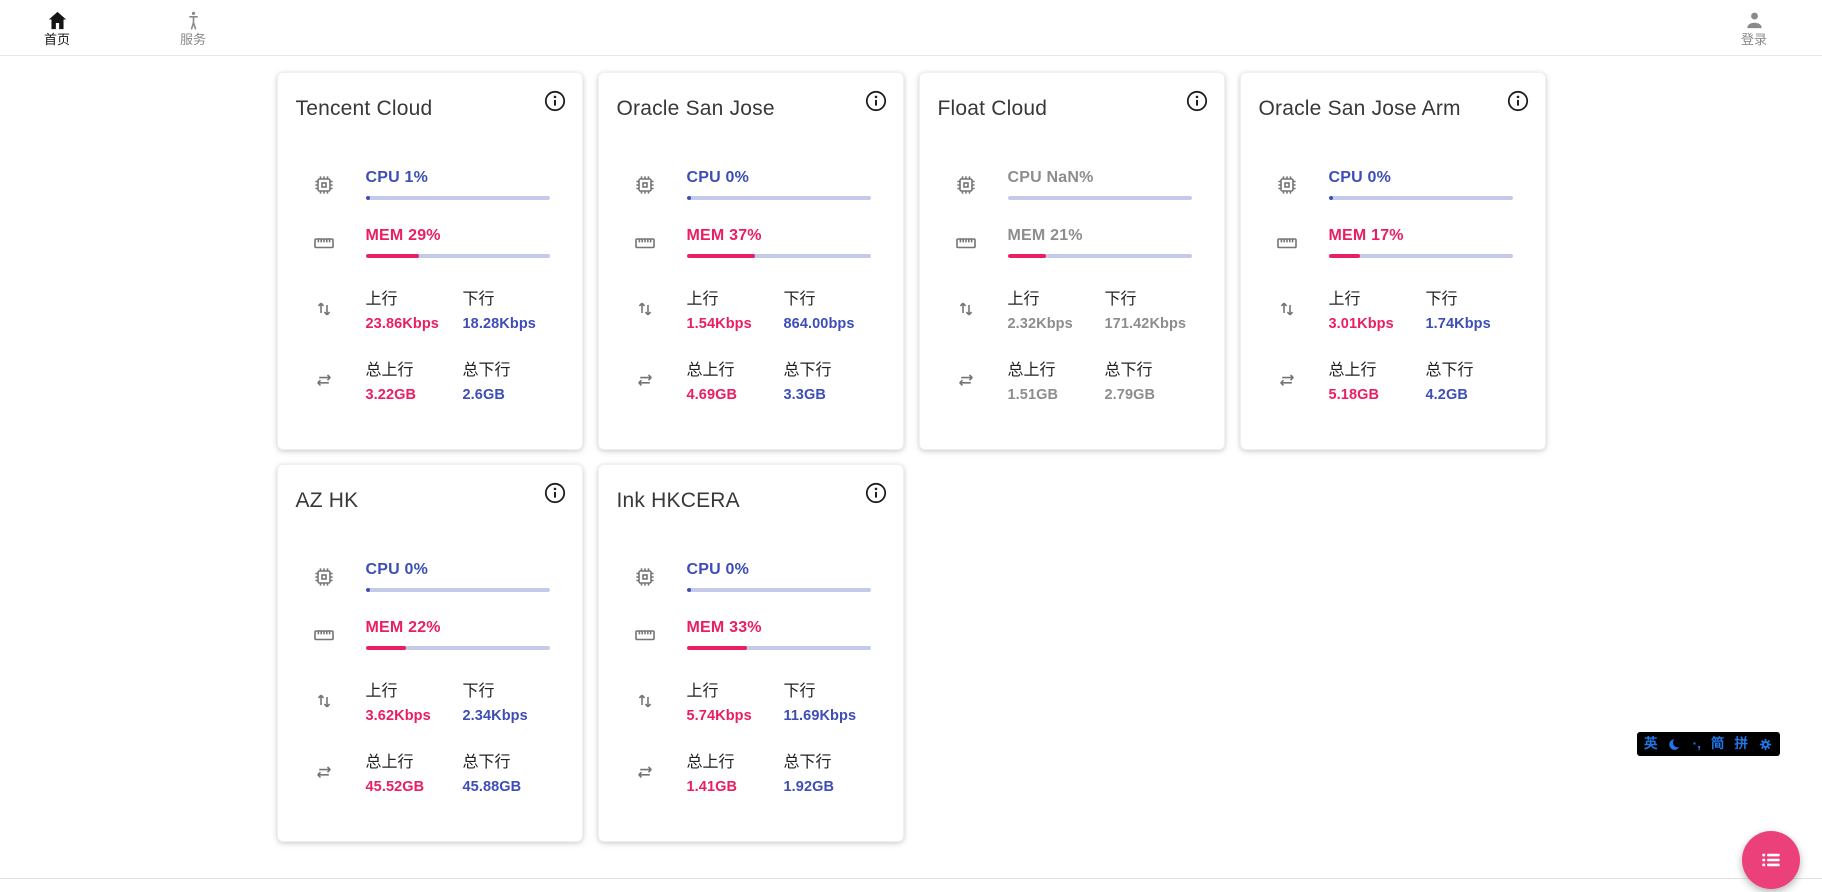  Describe the element at coordinates (1377, 308) in the screenshot. I see `upload-col: 上行 3.01Kbps` at that location.